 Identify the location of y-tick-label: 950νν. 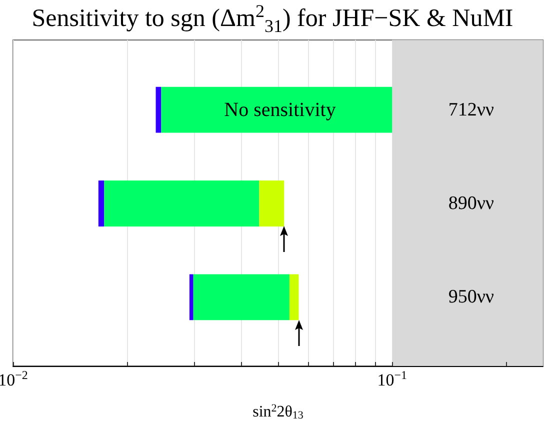
(471, 297).